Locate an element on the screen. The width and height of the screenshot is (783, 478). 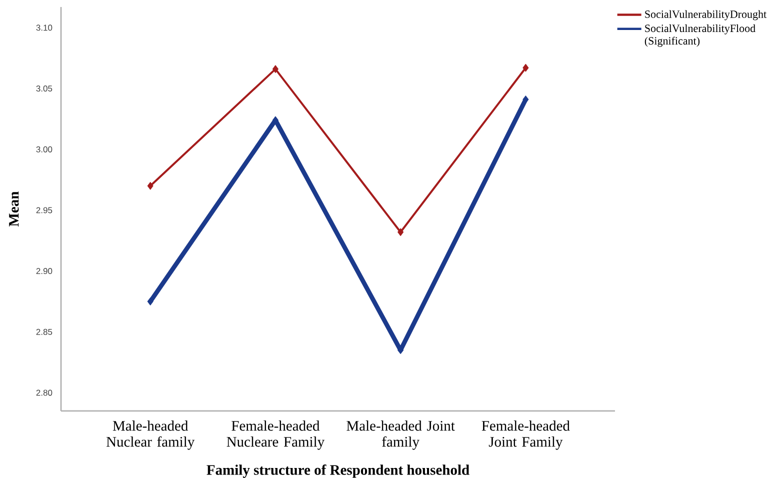
y-tick-label: 2.95 is located at coordinates (44, 210).